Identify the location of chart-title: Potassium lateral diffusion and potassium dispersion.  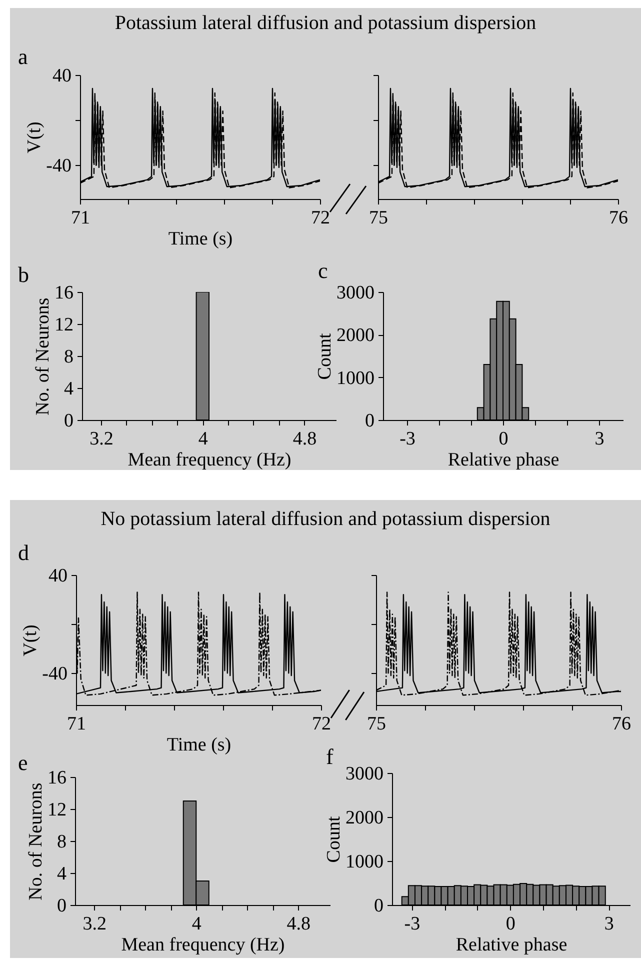
(326, 23).